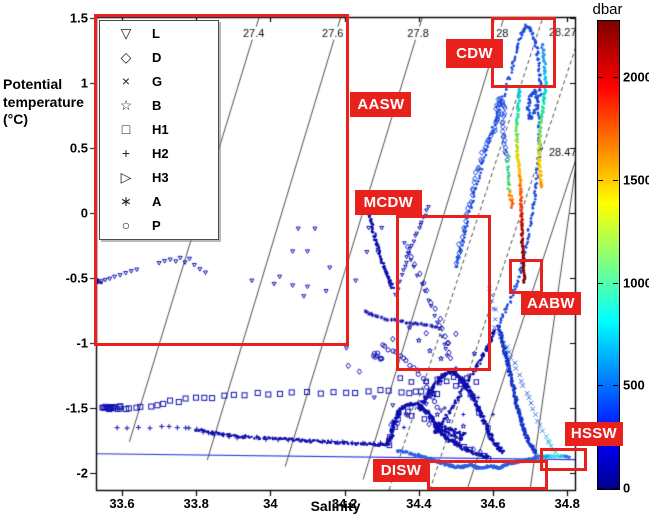 The height and width of the screenshot is (524, 649). I want to click on y-axis-title-line2: temperature, so click(43, 101).